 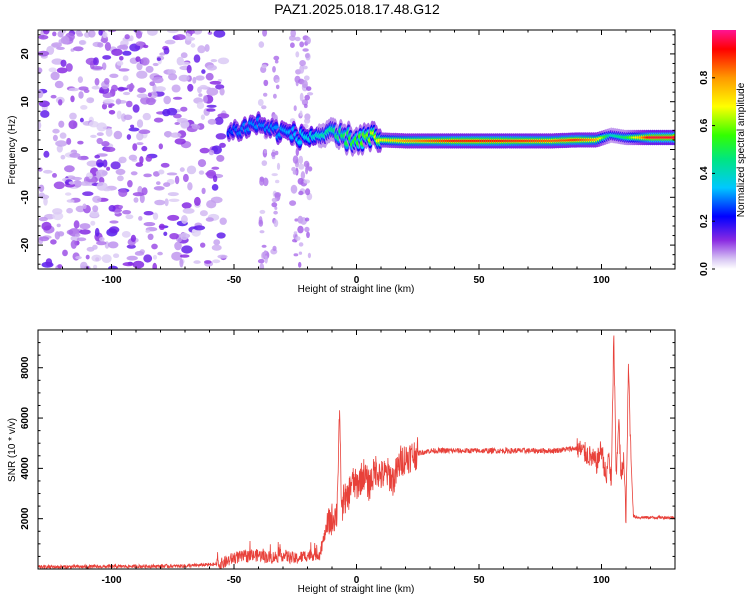 What do you see at coordinates (25, 468) in the screenshot?
I see `y-tick-label: 4000` at bounding box center [25, 468].